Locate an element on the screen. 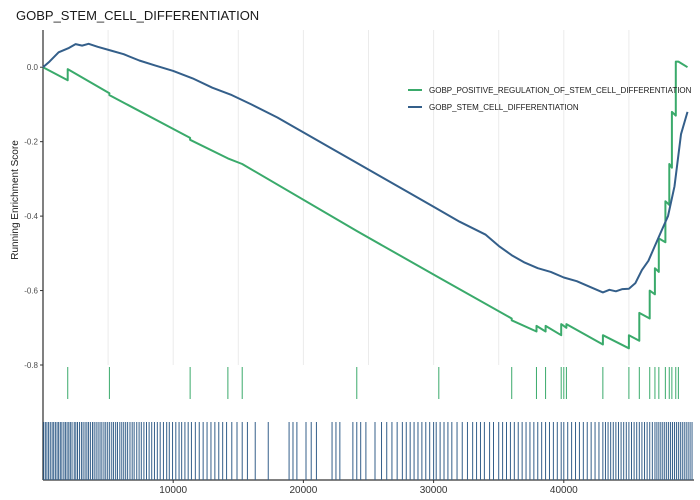  chart-title: GOBP_STEM_CELL_DIFFERENTIATION is located at coordinates (138, 15).